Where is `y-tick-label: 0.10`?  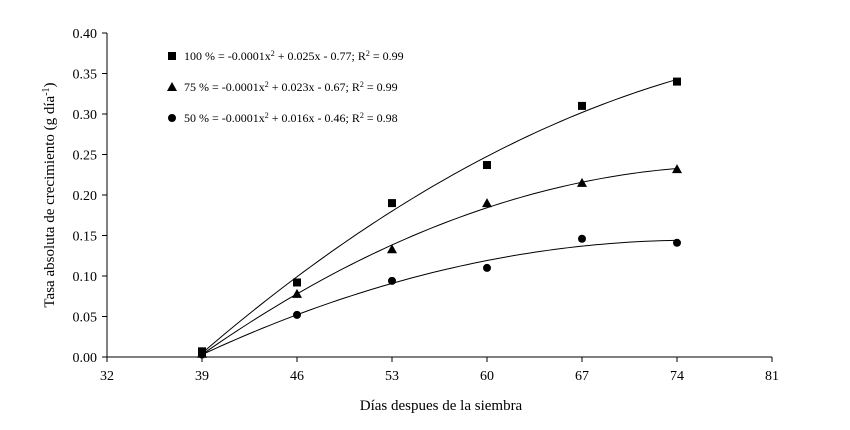
y-tick-label: 0.10 is located at coordinates (85, 277).